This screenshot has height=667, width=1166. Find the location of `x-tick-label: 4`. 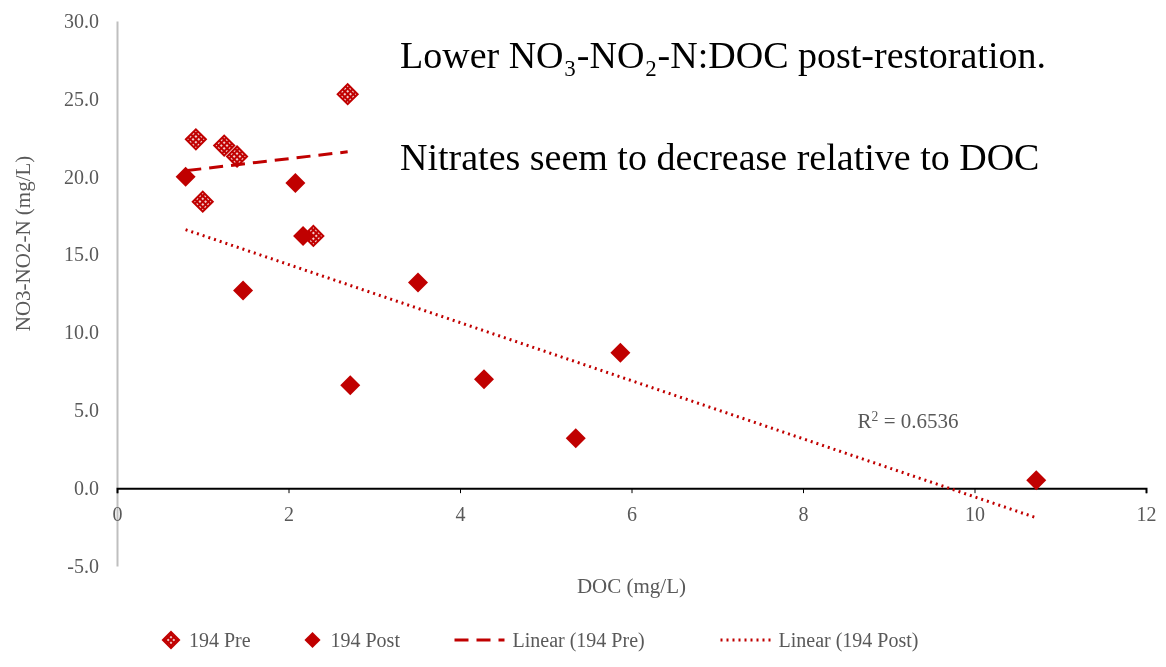

x-tick-label: 4 is located at coordinates (460, 514).